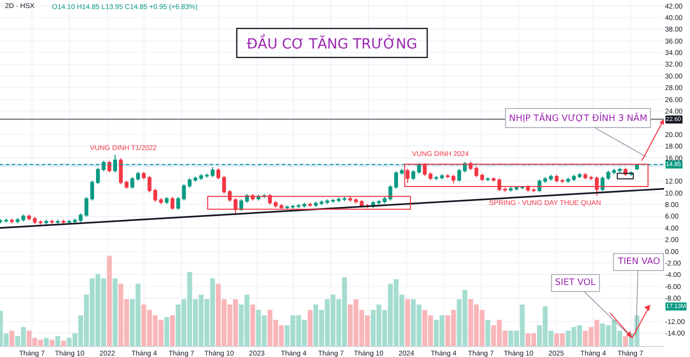 This screenshot has width=690, height=357. I want to click on annotation: NHỊP TĂNG VƯỢT ĐỈNH 3 NĂM, so click(578, 118).